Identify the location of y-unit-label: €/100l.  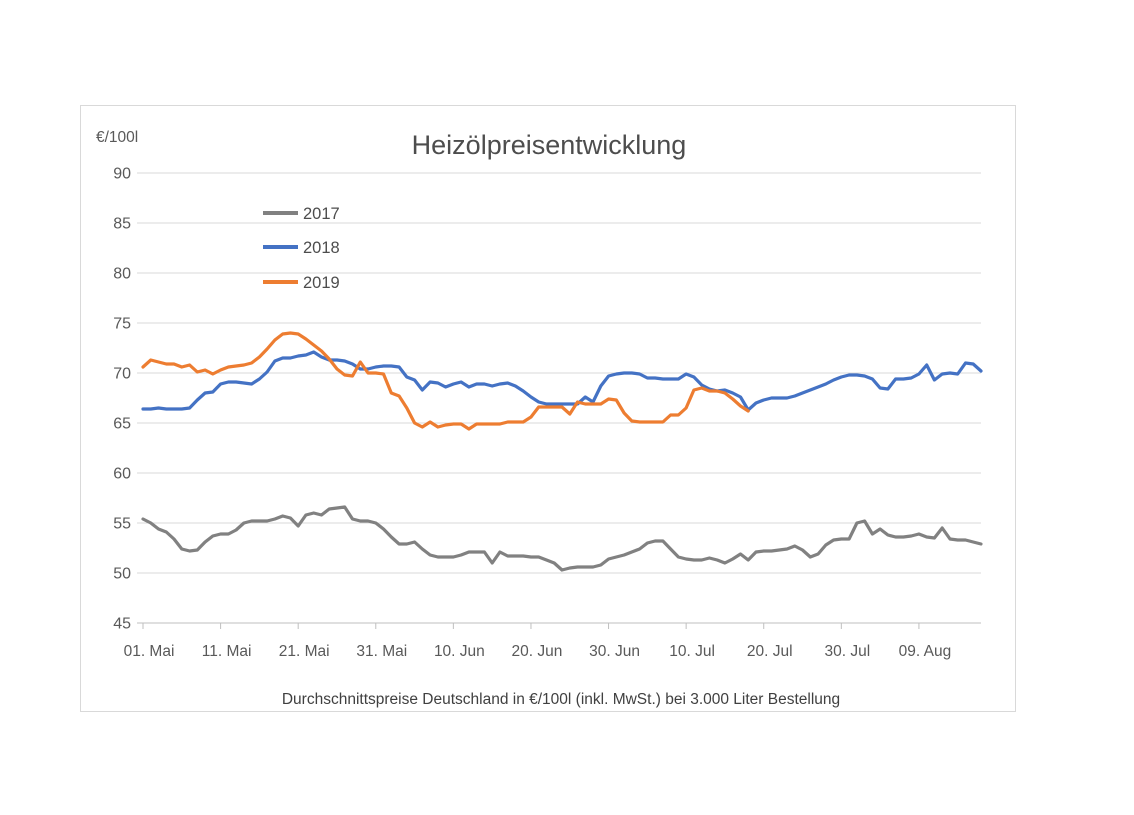
(117, 137).